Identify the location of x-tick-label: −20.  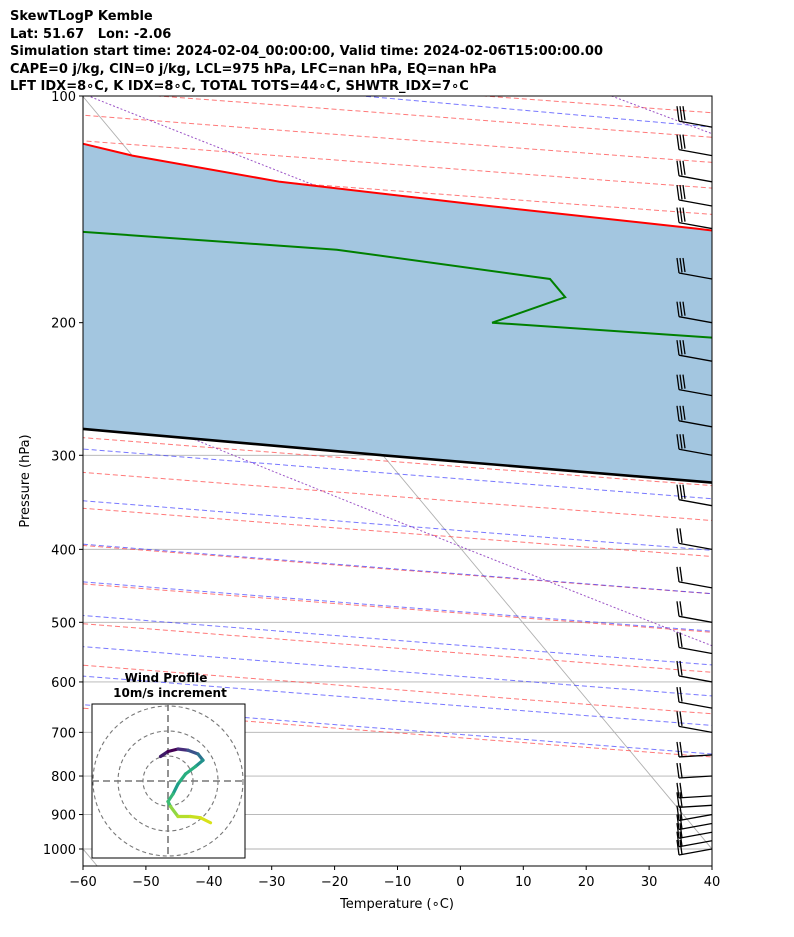
(334, 882).